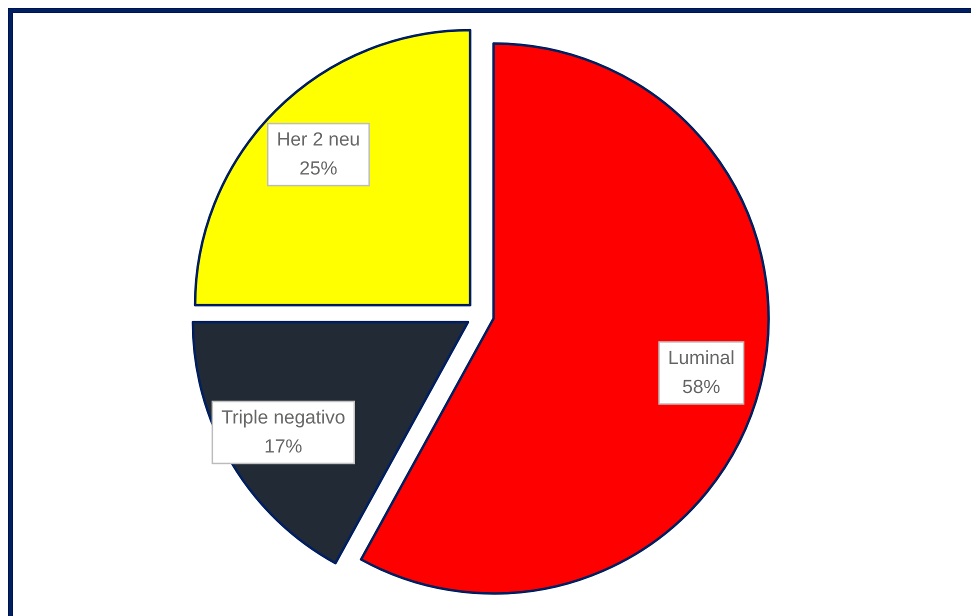 The width and height of the screenshot is (971, 616). What do you see at coordinates (318, 169) in the screenshot?
I see `data-label: 25%` at bounding box center [318, 169].